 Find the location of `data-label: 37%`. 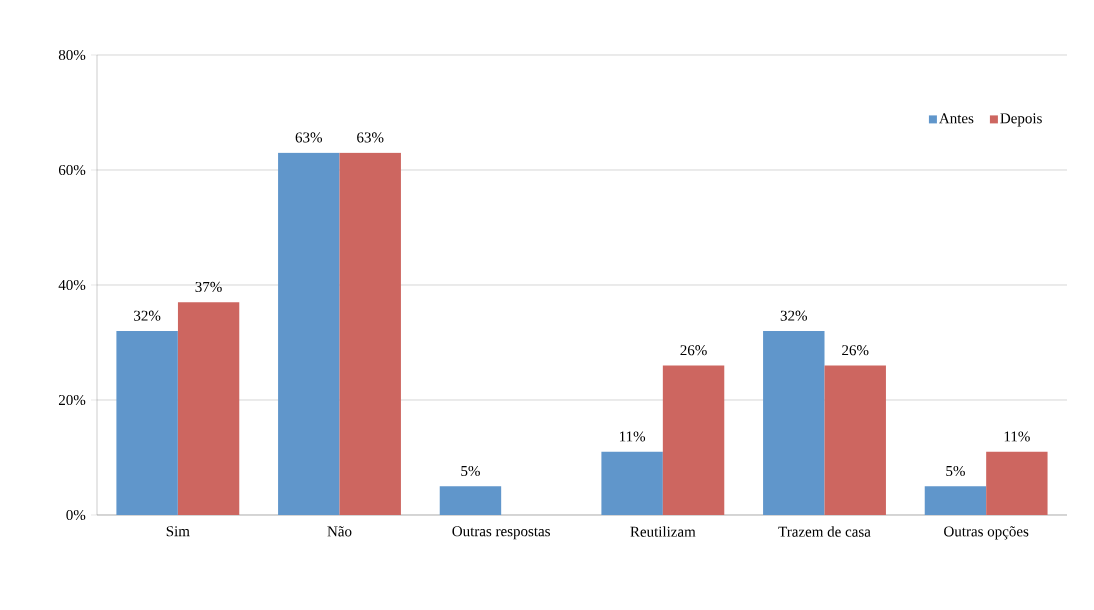

data-label: 37% is located at coordinates (208, 287).